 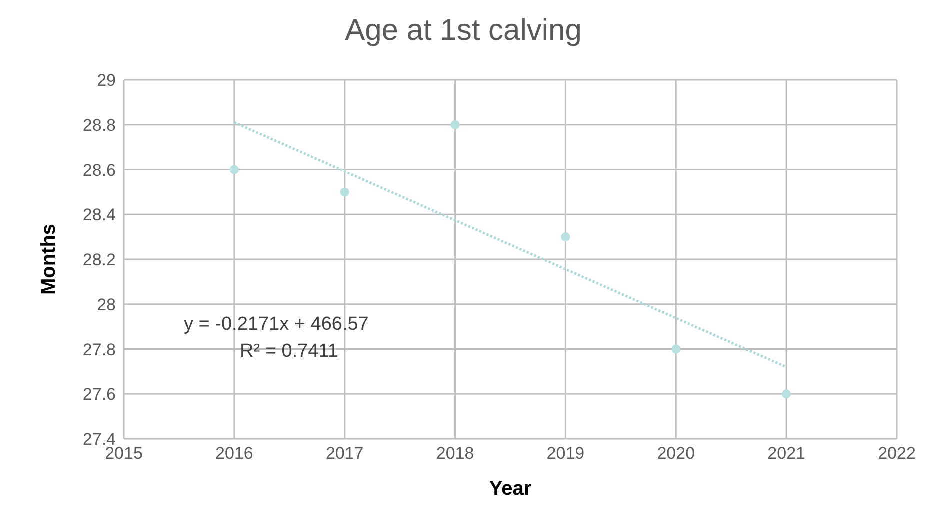 What do you see at coordinates (345, 454) in the screenshot?
I see `x-tick-label: 2017` at bounding box center [345, 454].